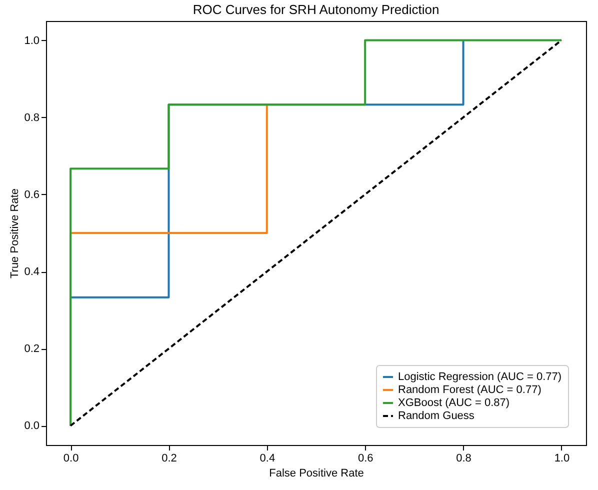  What do you see at coordinates (268, 458) in the screenshot?
I see `x-tick-label: 0.4` at bounding box center [268, 458].